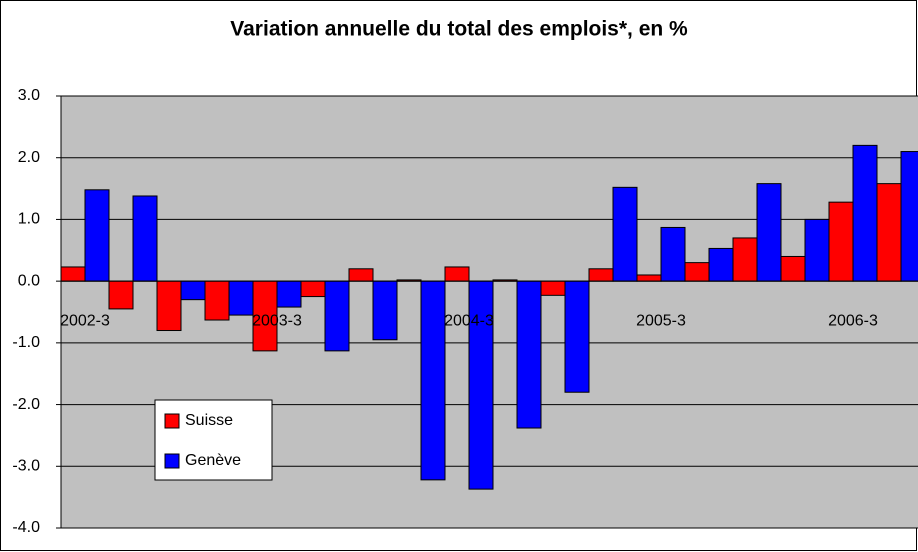 The image size is (918, 552). I want to click on y-tick-label: -2.0, so click(26, 404).